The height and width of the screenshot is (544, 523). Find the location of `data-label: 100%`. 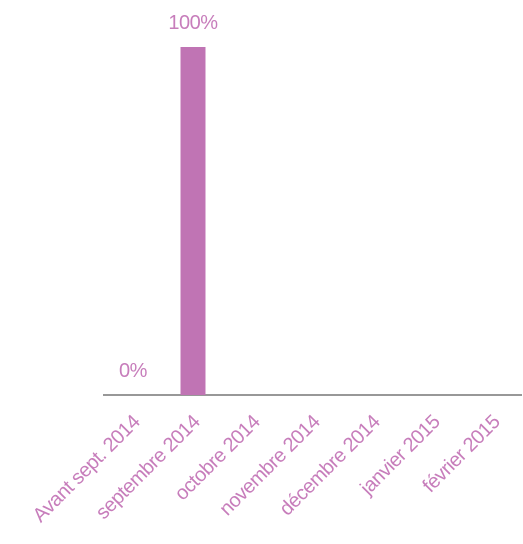

data-label: 100% is located at coordinates (193, 23).